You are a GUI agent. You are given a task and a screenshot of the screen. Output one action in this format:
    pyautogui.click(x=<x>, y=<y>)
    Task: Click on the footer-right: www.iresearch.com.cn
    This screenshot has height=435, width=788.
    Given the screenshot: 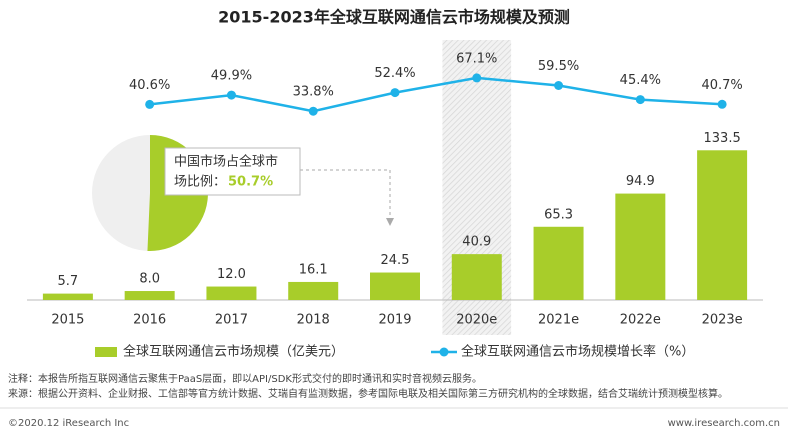 What is the action you would take?
    pyautogui.click(x=724, y=423)
    